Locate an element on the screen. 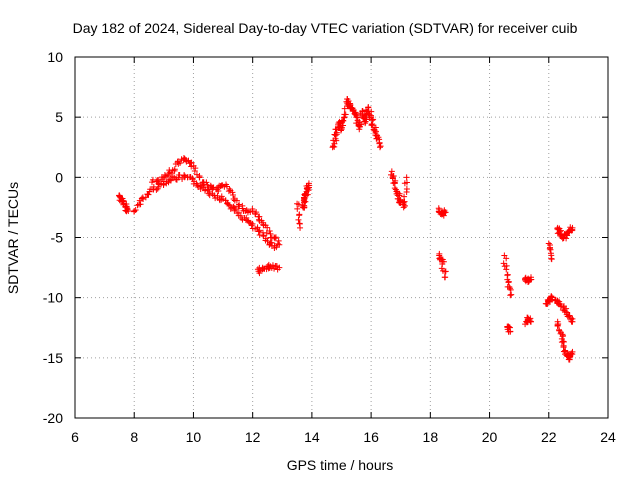 The width and height of the screenshot is (640, 480). x-tick-label: 14 is located at coordinates (312, 437).